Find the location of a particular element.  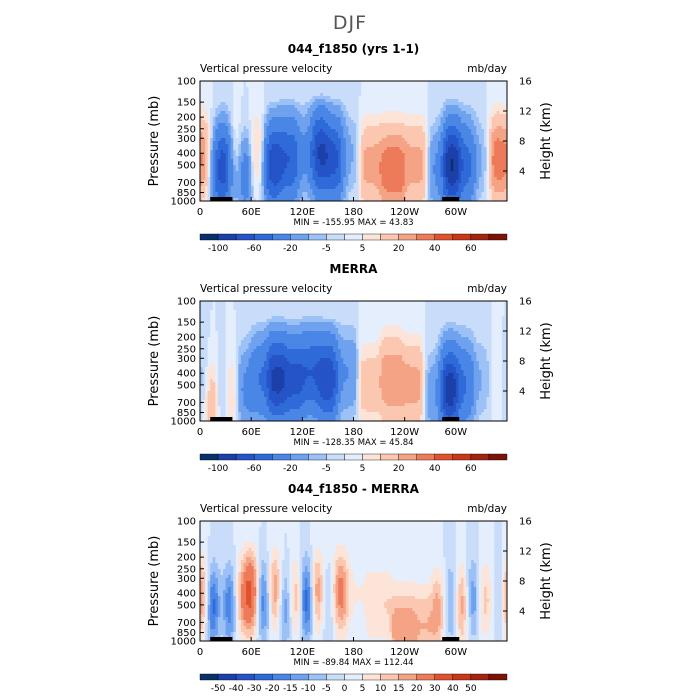

colorbar-label: -20 is located at coordinates (290, 249).